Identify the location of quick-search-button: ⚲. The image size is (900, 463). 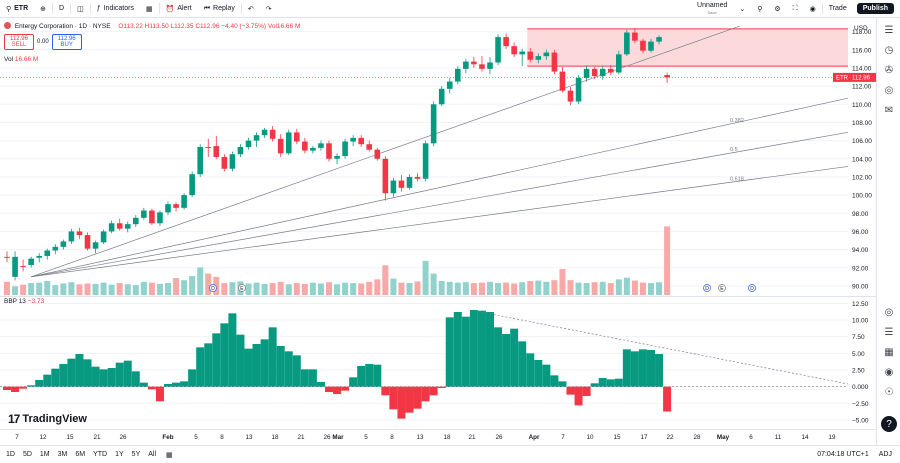
(759, 9).